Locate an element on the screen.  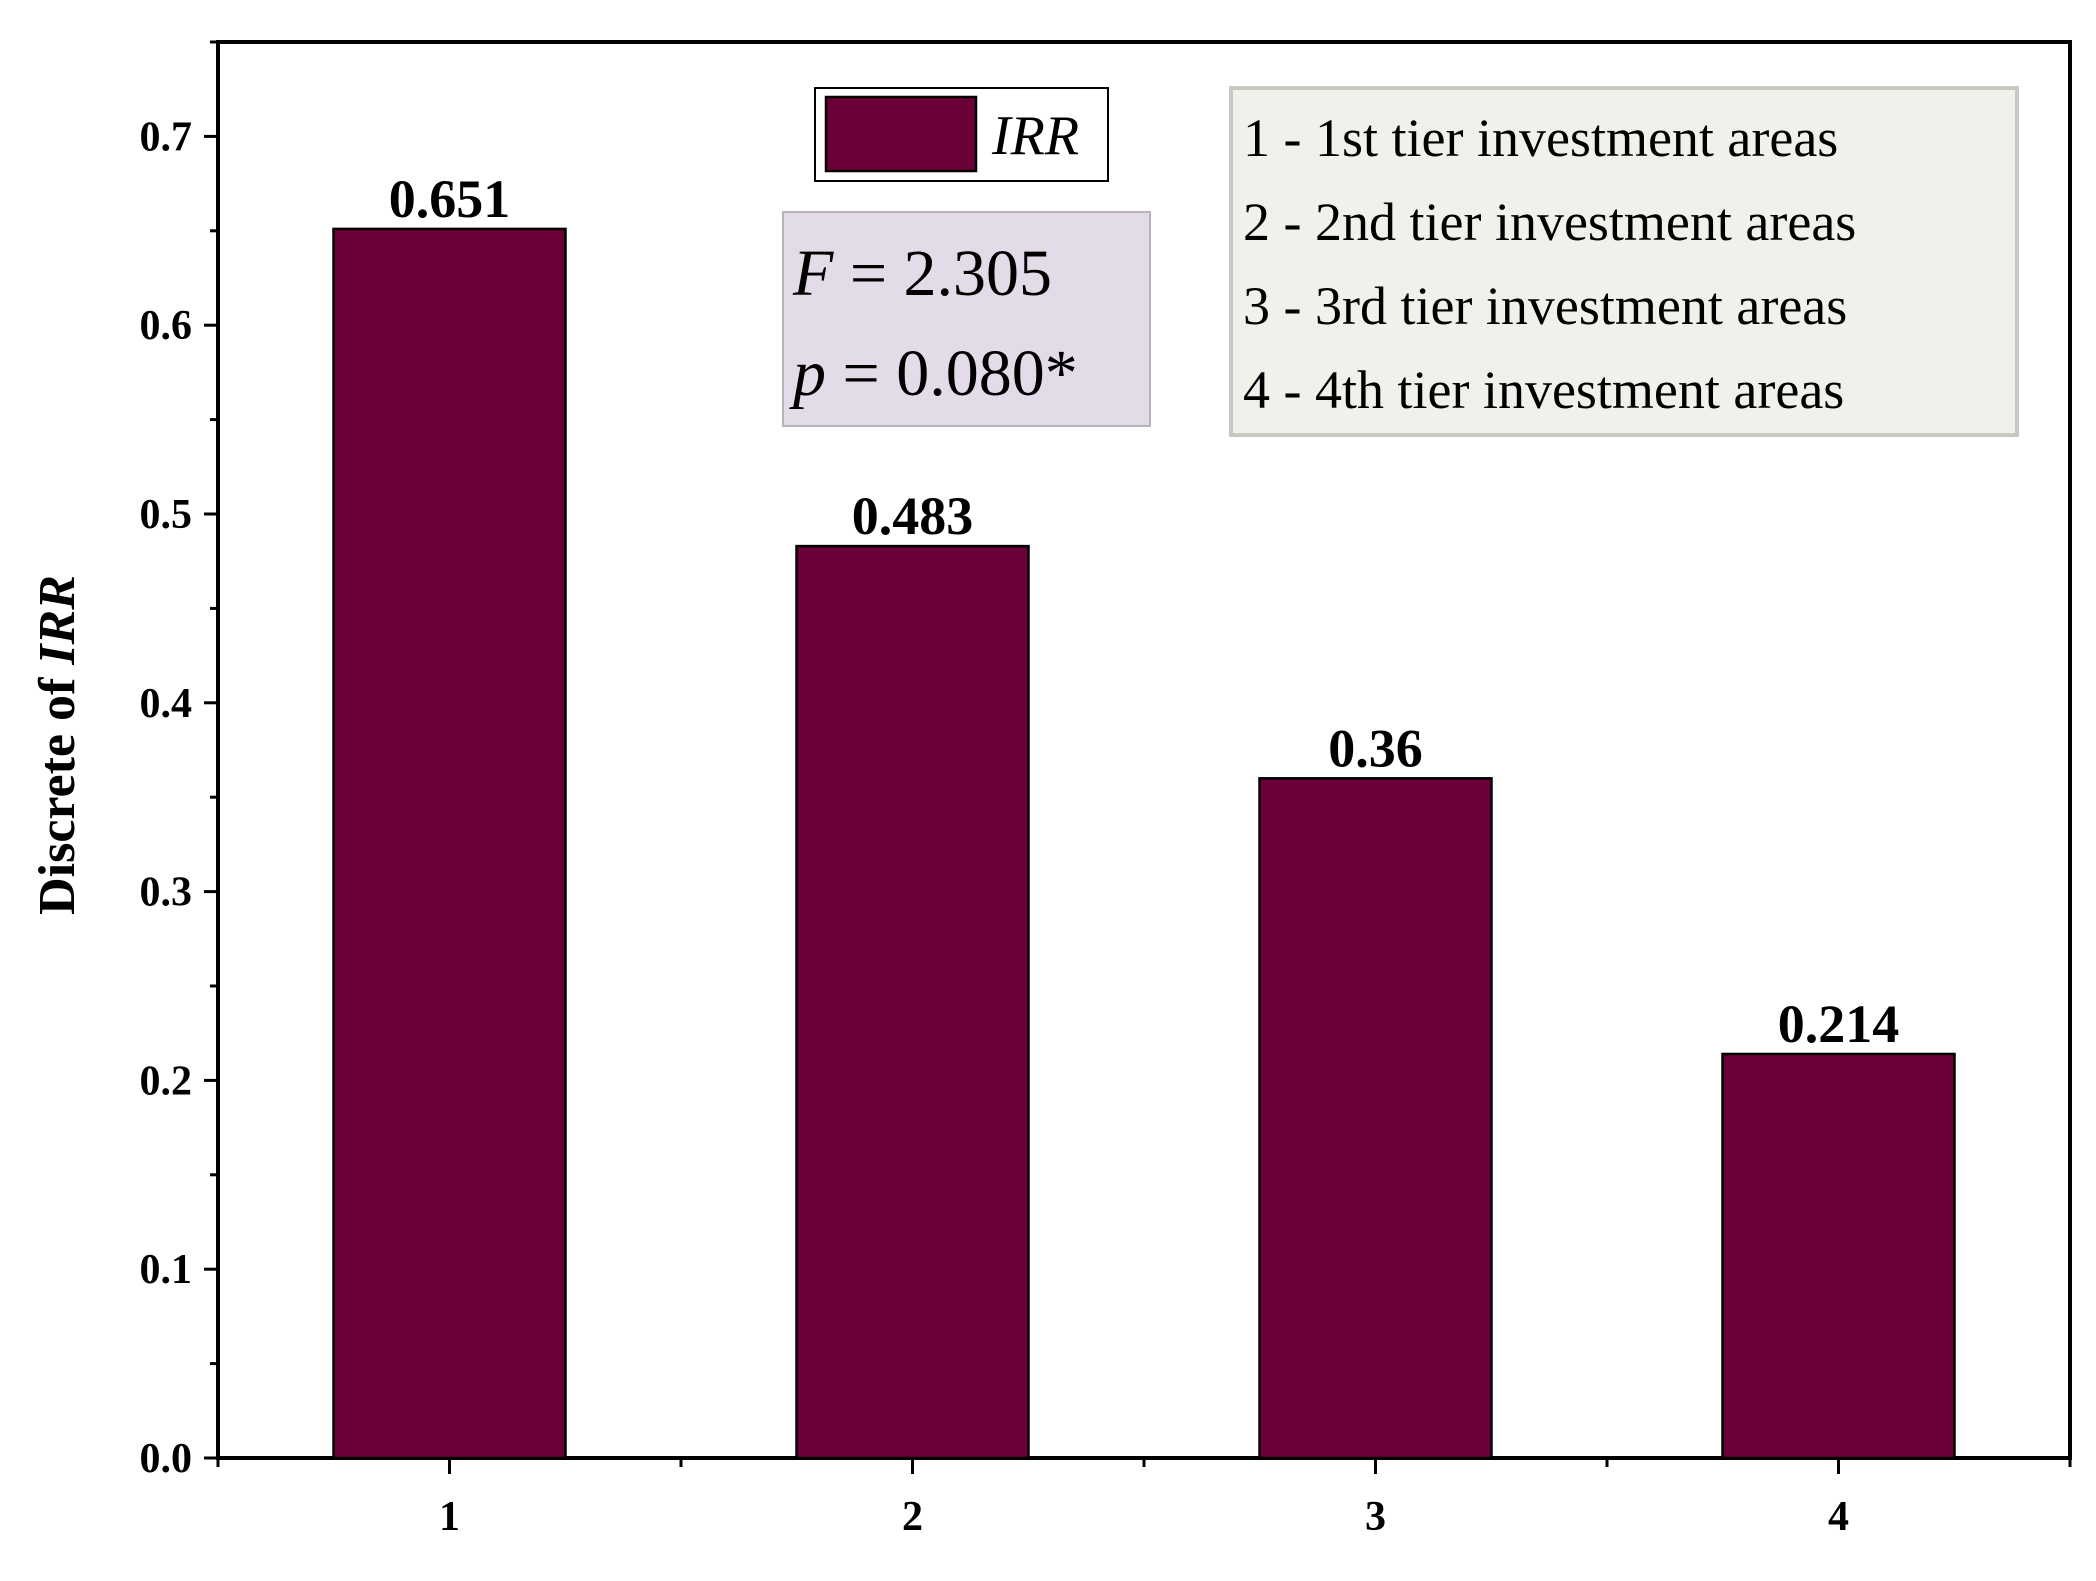
data-label: 0.483 is located at coordinates (913, 516).